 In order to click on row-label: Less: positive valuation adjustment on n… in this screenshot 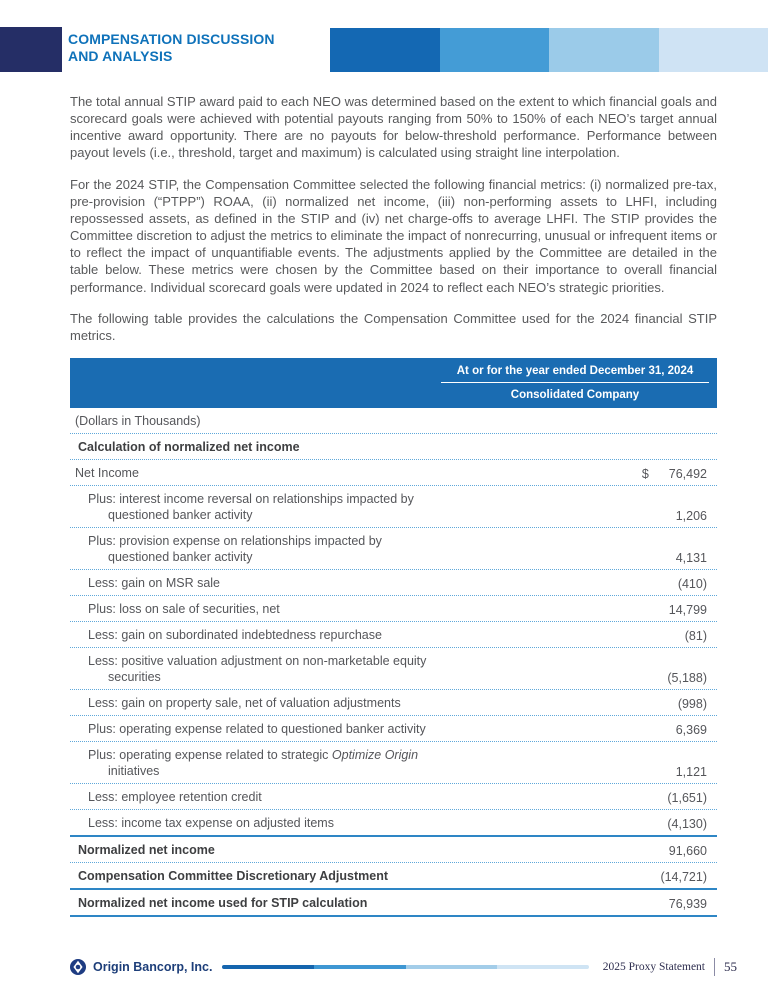, I will do `click(257, 669)`.